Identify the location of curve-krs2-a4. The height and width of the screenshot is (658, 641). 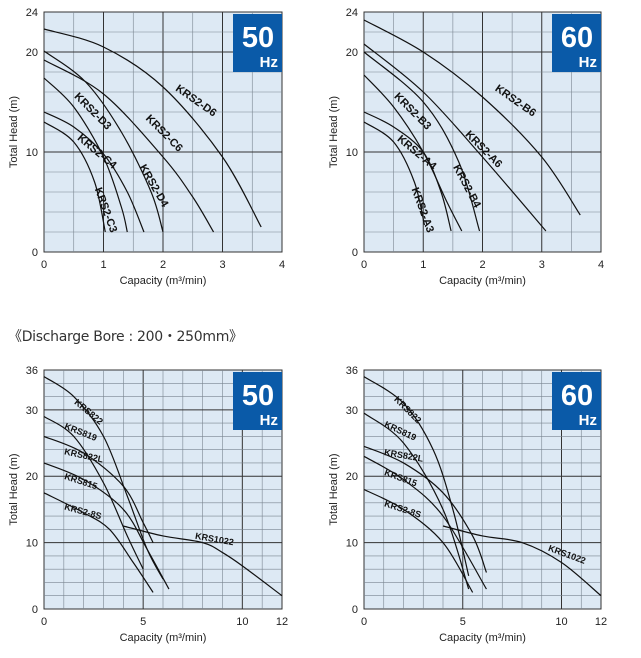
(407, 171).